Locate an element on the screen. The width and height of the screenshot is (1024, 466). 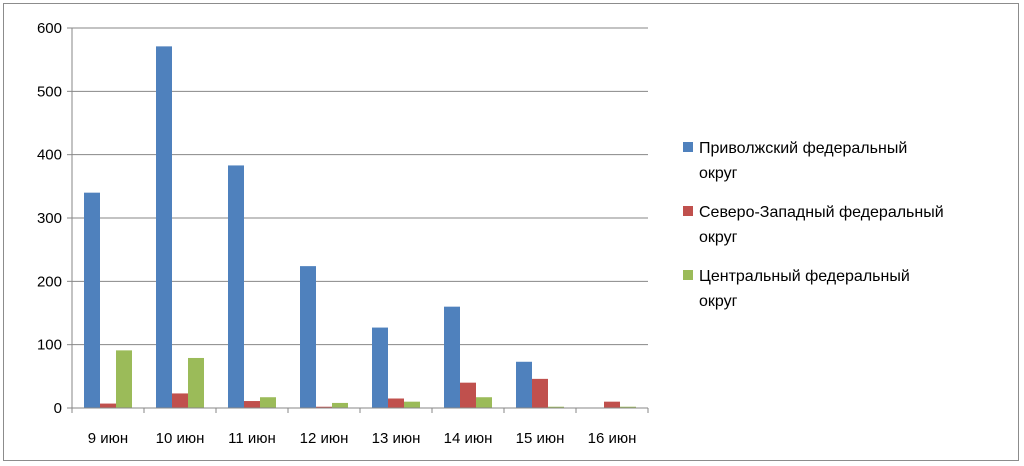
x-tick-label: 15 июн is located at coordinates (540, 438).